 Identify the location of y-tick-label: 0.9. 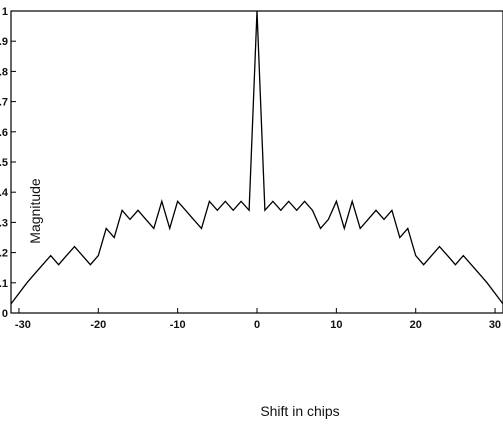
(4, 42).